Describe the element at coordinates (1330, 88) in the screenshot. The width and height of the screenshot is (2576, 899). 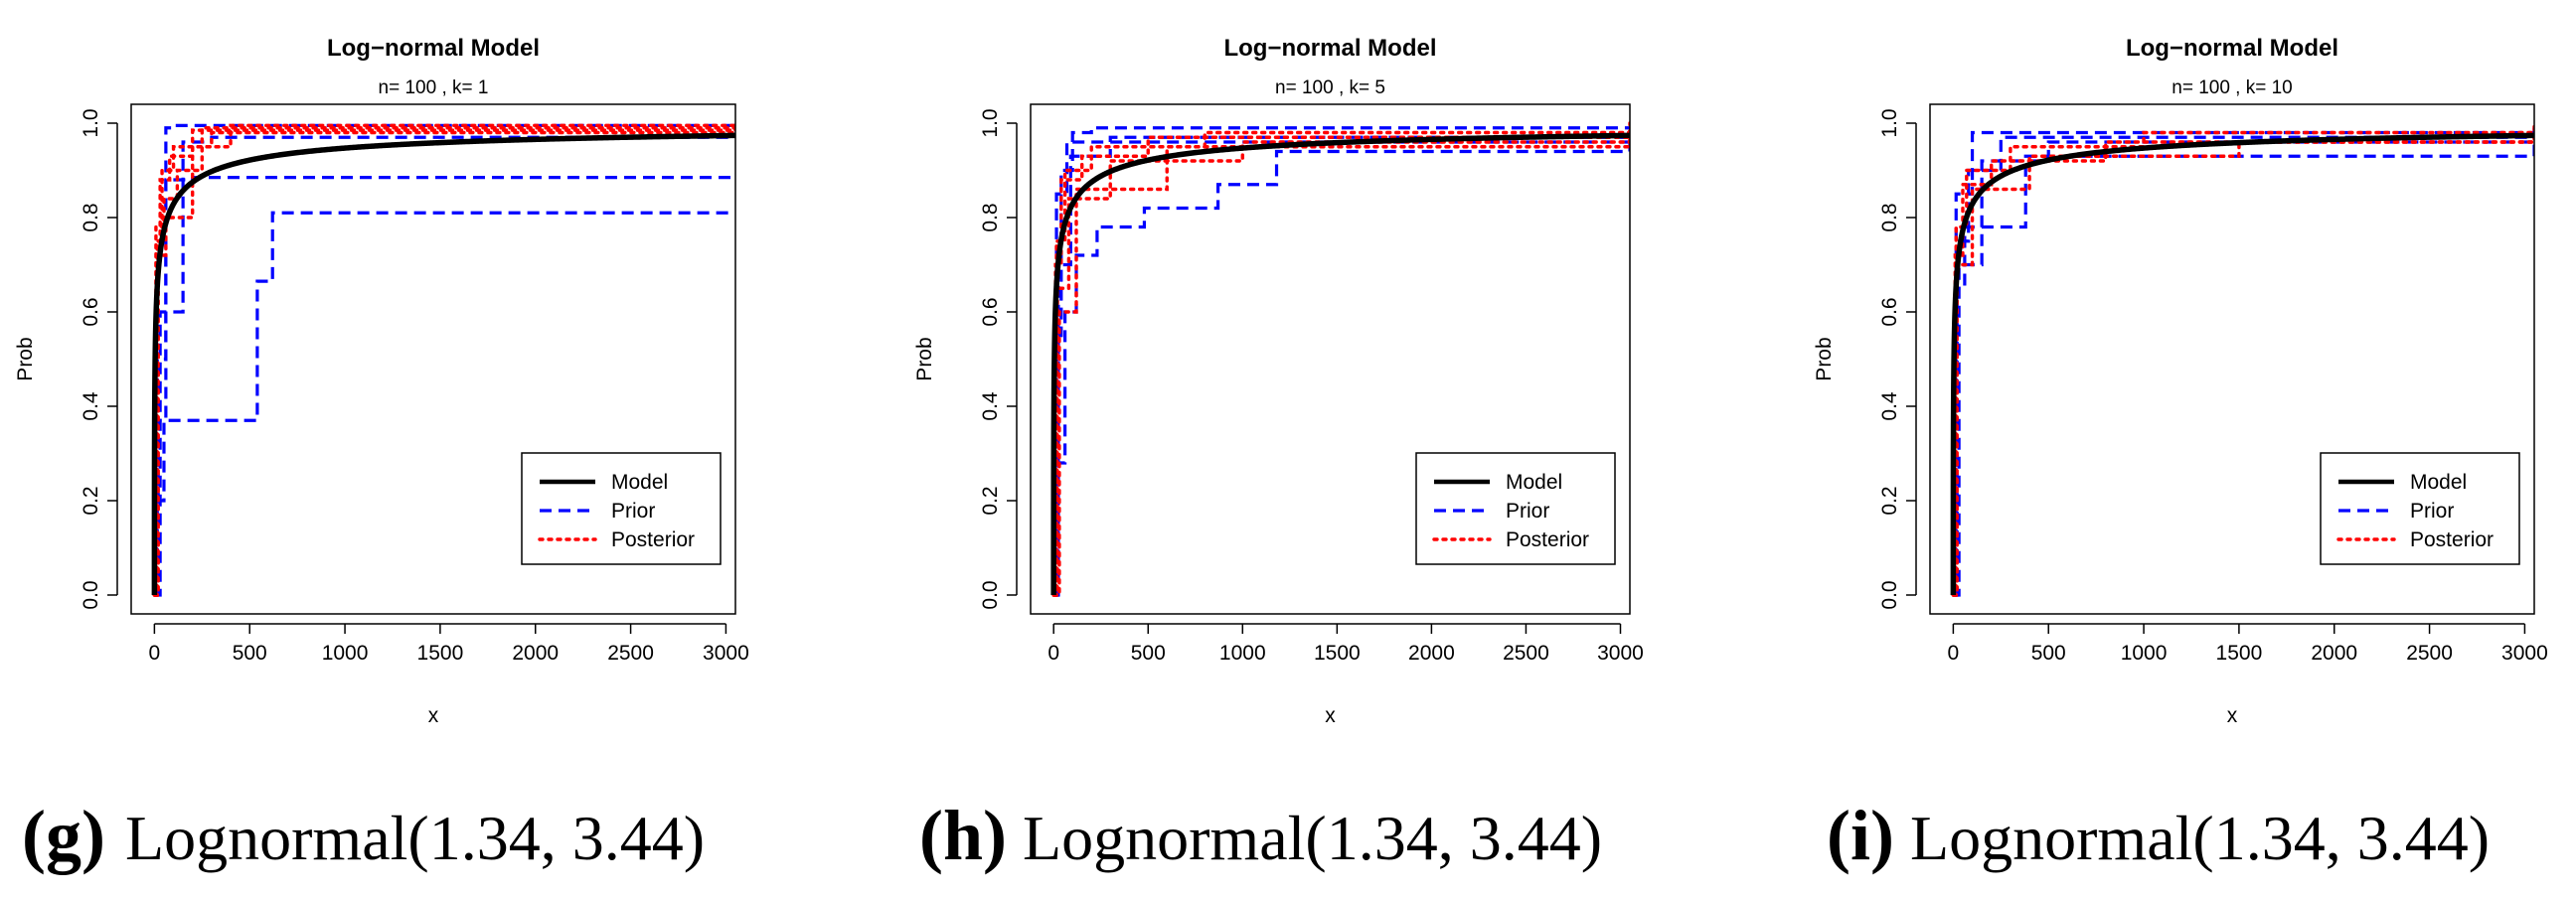
I see `chart-subtitle: n= 100 , k= 5` at that location.